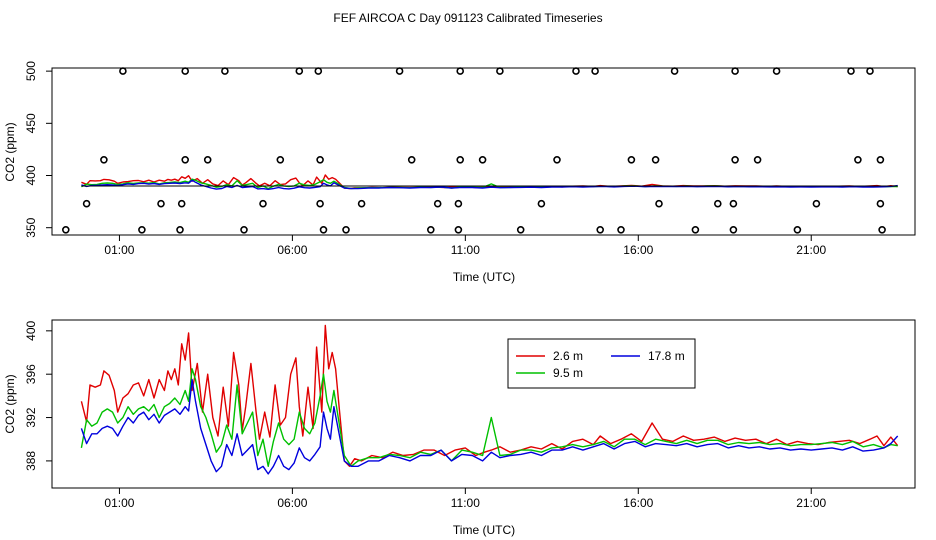 This screenshot has width=936, height=540. I want to click on top-x-axis-title: Time (UTC), so click(484, 277).